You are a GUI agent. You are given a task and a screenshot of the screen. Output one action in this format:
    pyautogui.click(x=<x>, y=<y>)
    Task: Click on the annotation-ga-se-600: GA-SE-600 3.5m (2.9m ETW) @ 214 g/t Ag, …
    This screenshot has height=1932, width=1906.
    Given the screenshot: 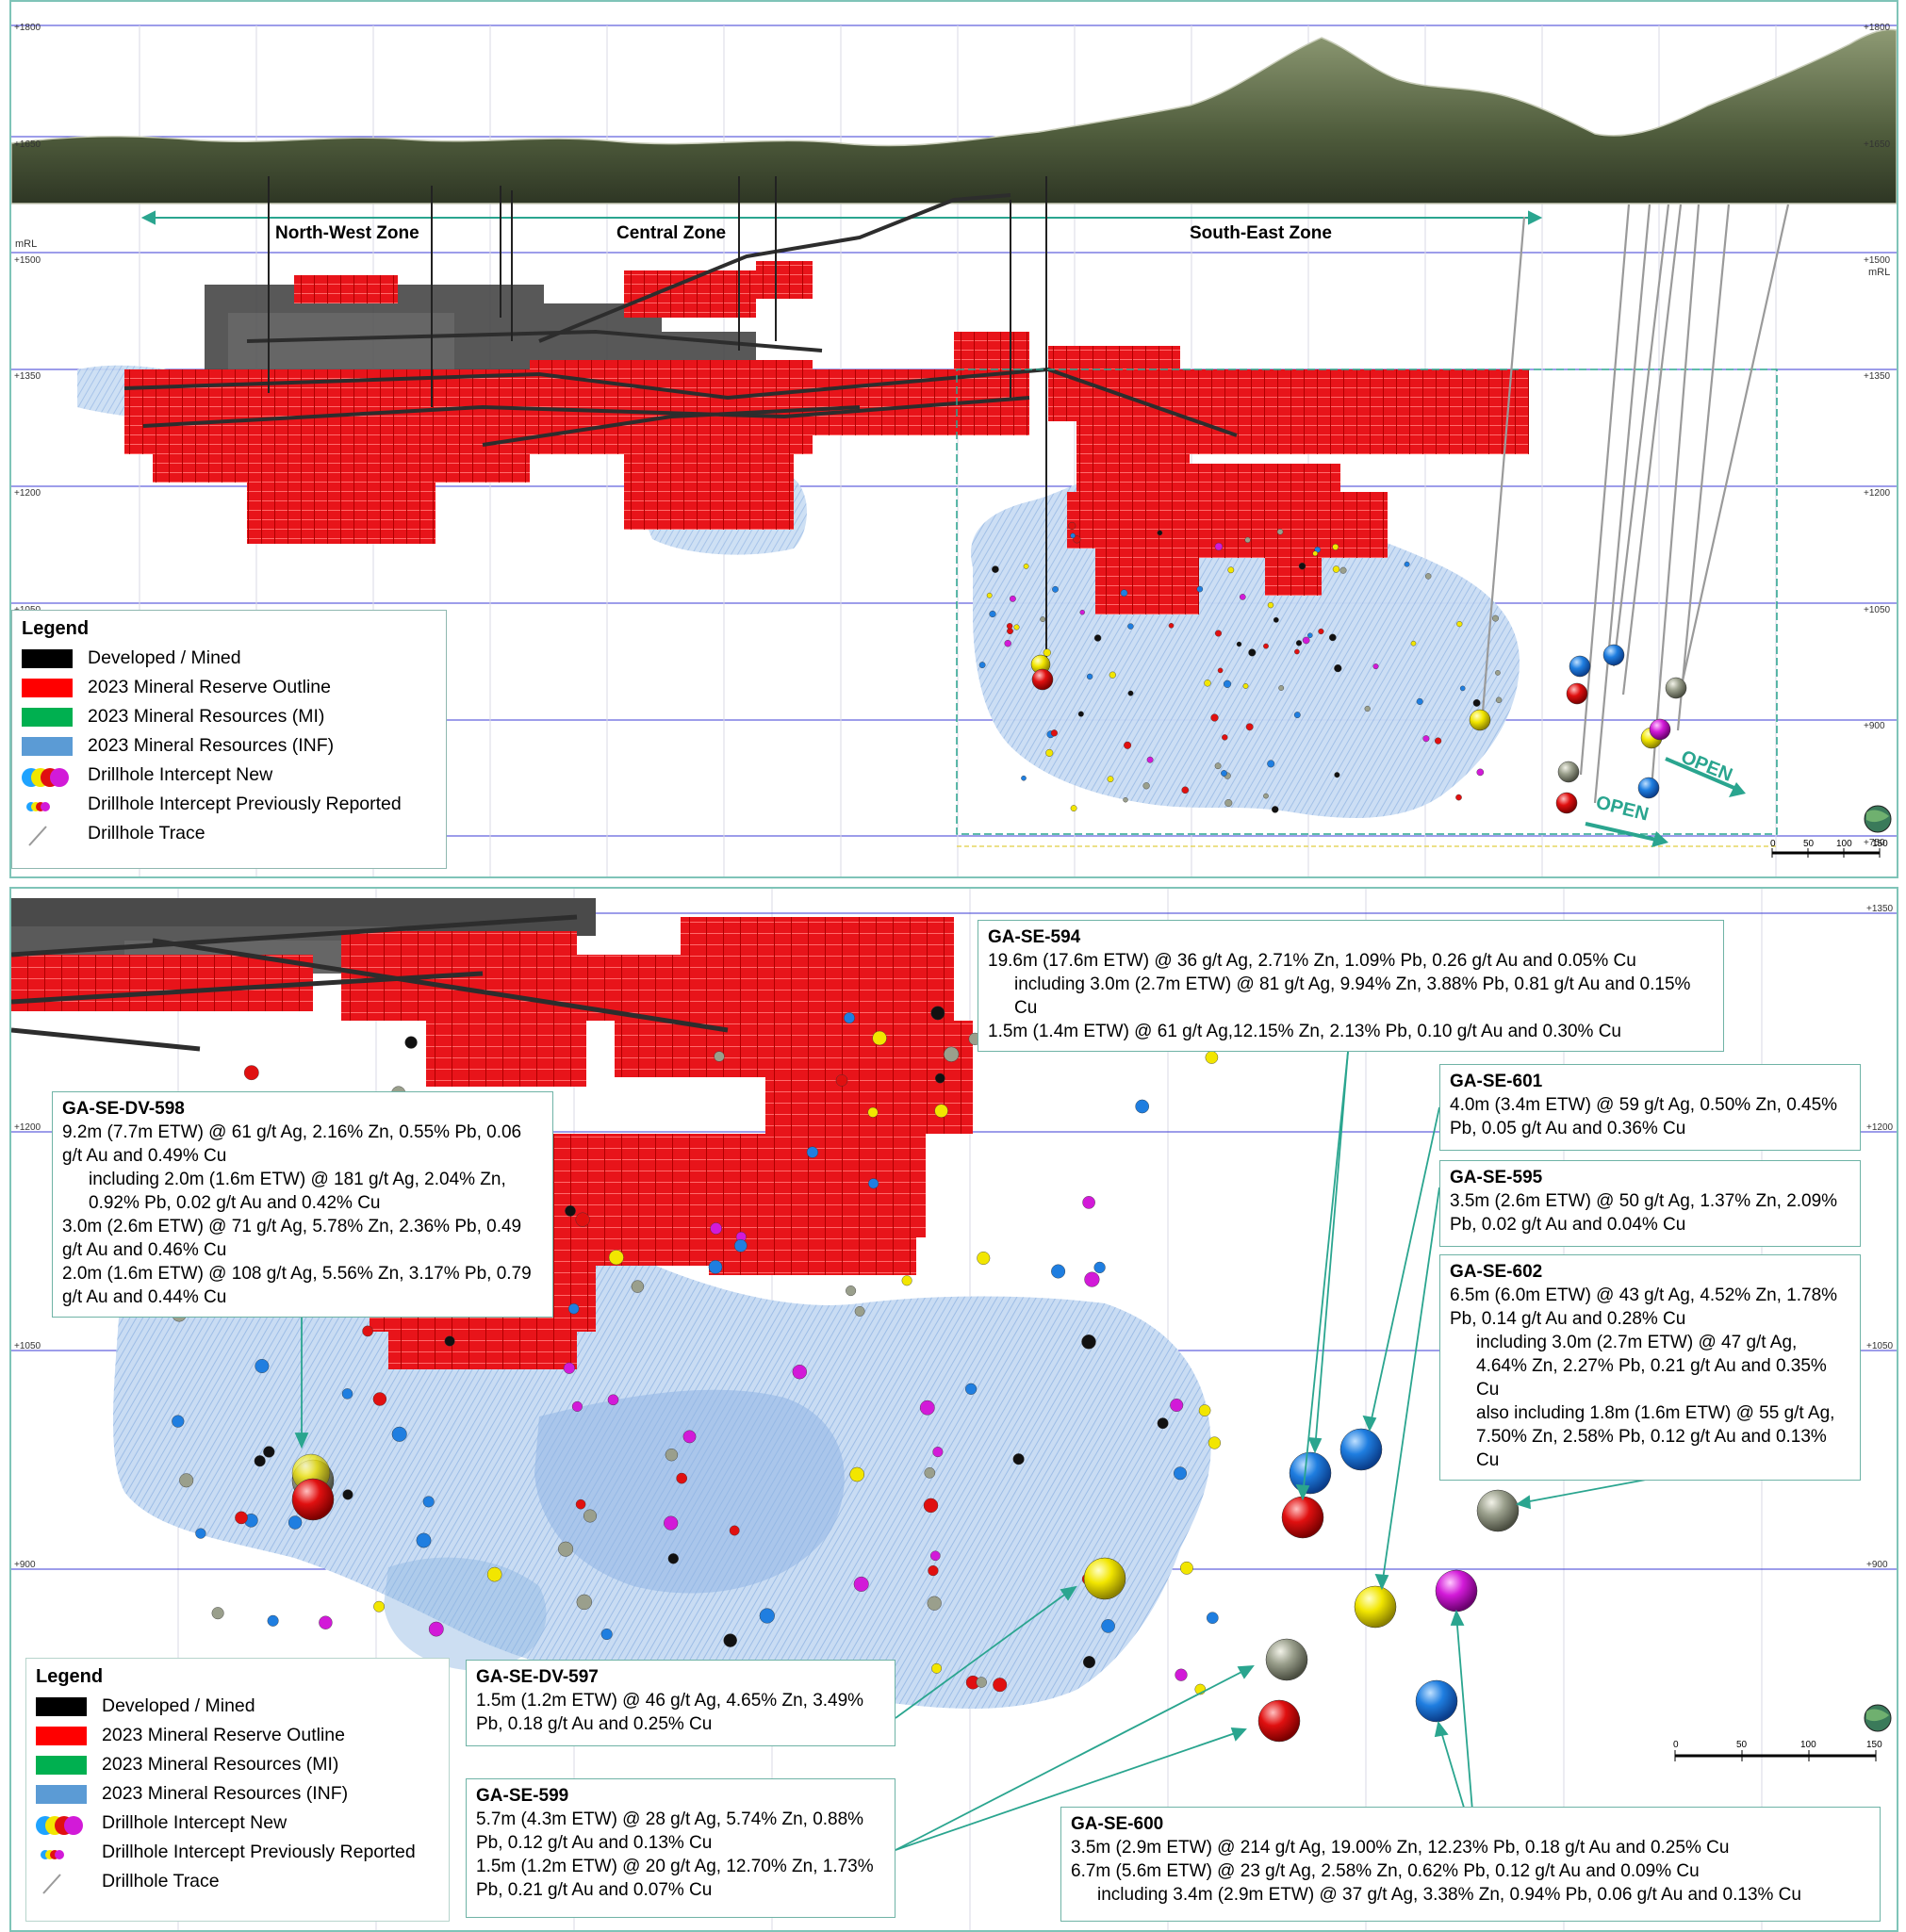 What is the action you would take?
    pyautogui.click(x=1470, y=1864)
    